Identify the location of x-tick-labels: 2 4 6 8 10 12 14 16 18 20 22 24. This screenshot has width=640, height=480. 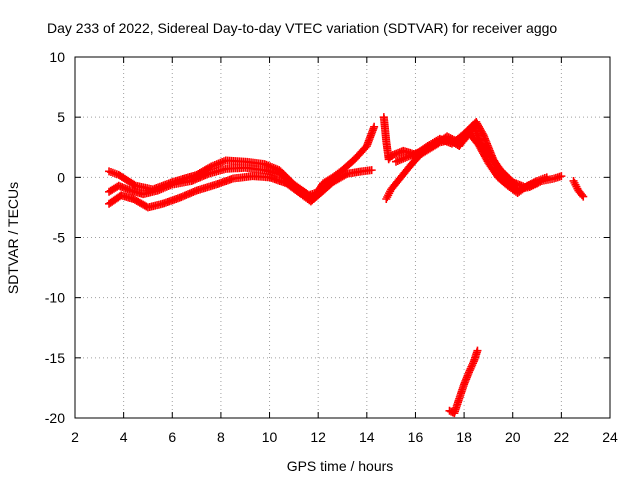
(344, 437).